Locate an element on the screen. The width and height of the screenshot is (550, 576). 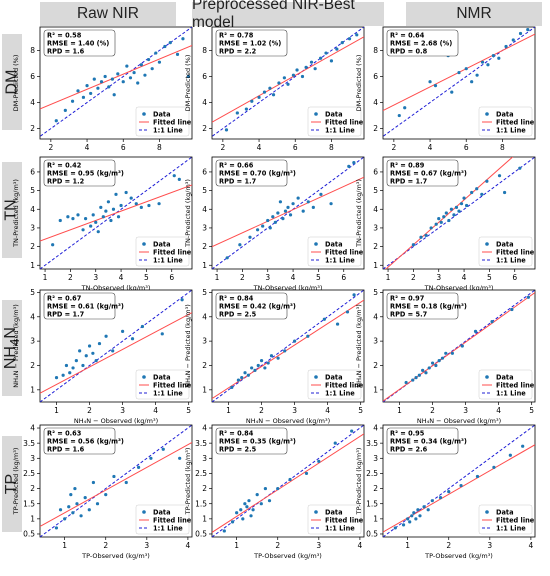
x-axis-label: TN-Observed (kg/m³) is located at coordinates (288, 288).